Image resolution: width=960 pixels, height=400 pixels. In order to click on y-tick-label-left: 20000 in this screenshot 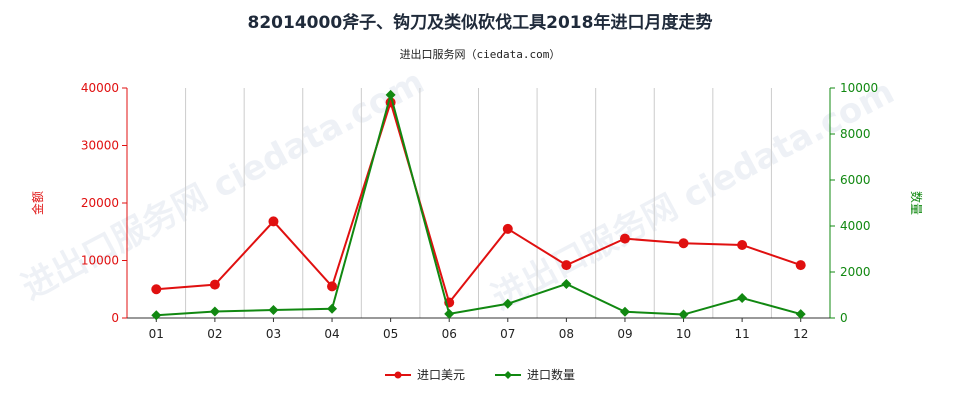, I will do `click(100, 203)`.